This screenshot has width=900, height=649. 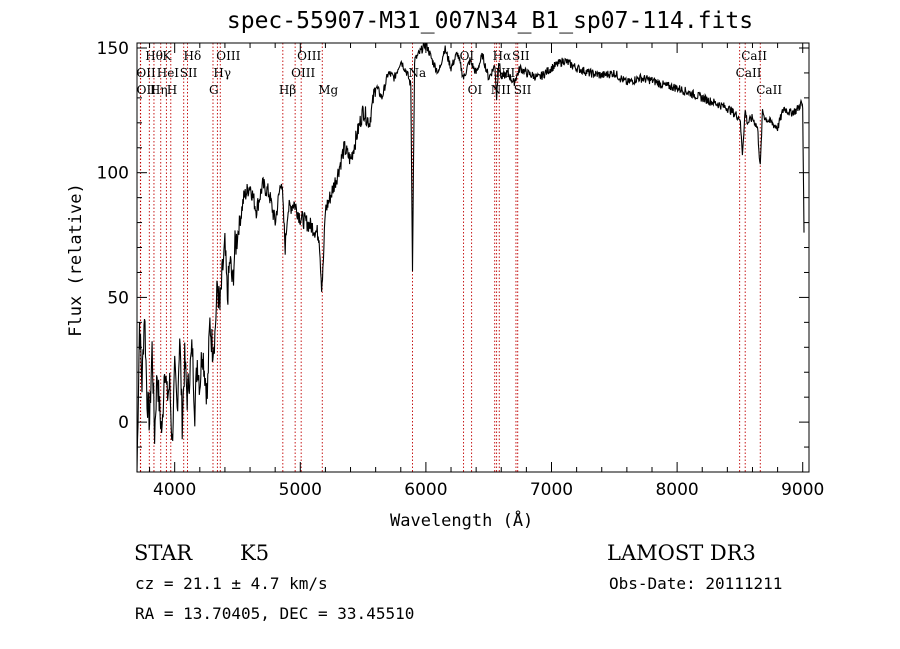 What do you see at coordinates (154, 56) in the screenshot?
I see `line-label-0: Hθ` at bounding box center [154, 56].